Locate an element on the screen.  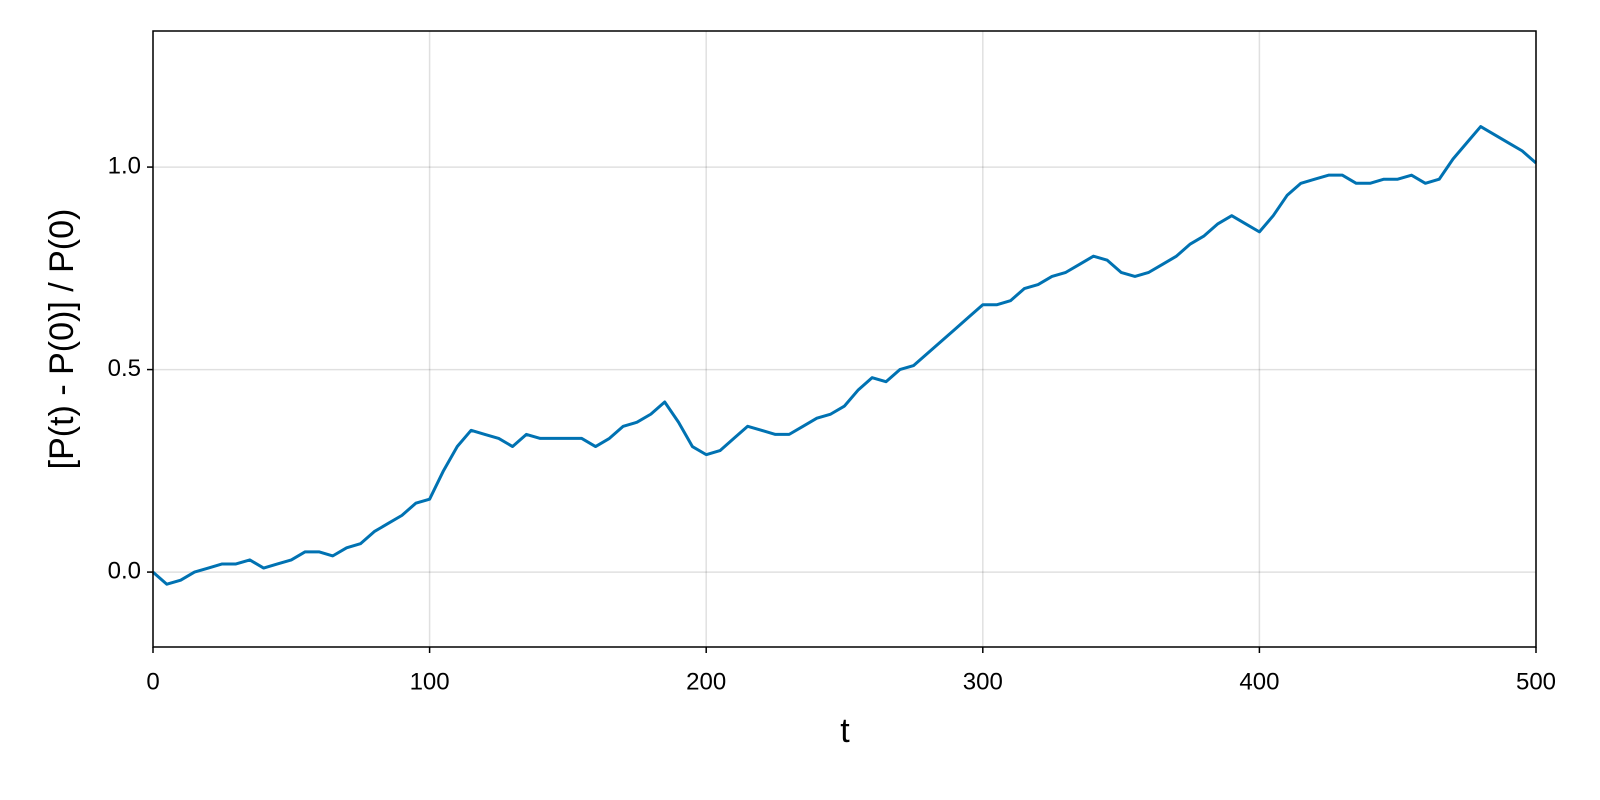
x-tick-label: 400 is located at coordinates (1259, 681).